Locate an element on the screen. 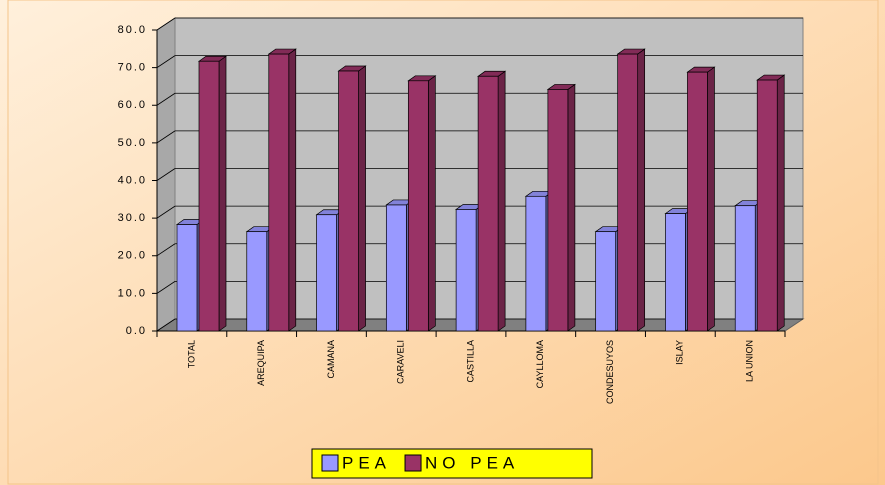  legend-label: PEA is located at coordinates (366, 462).